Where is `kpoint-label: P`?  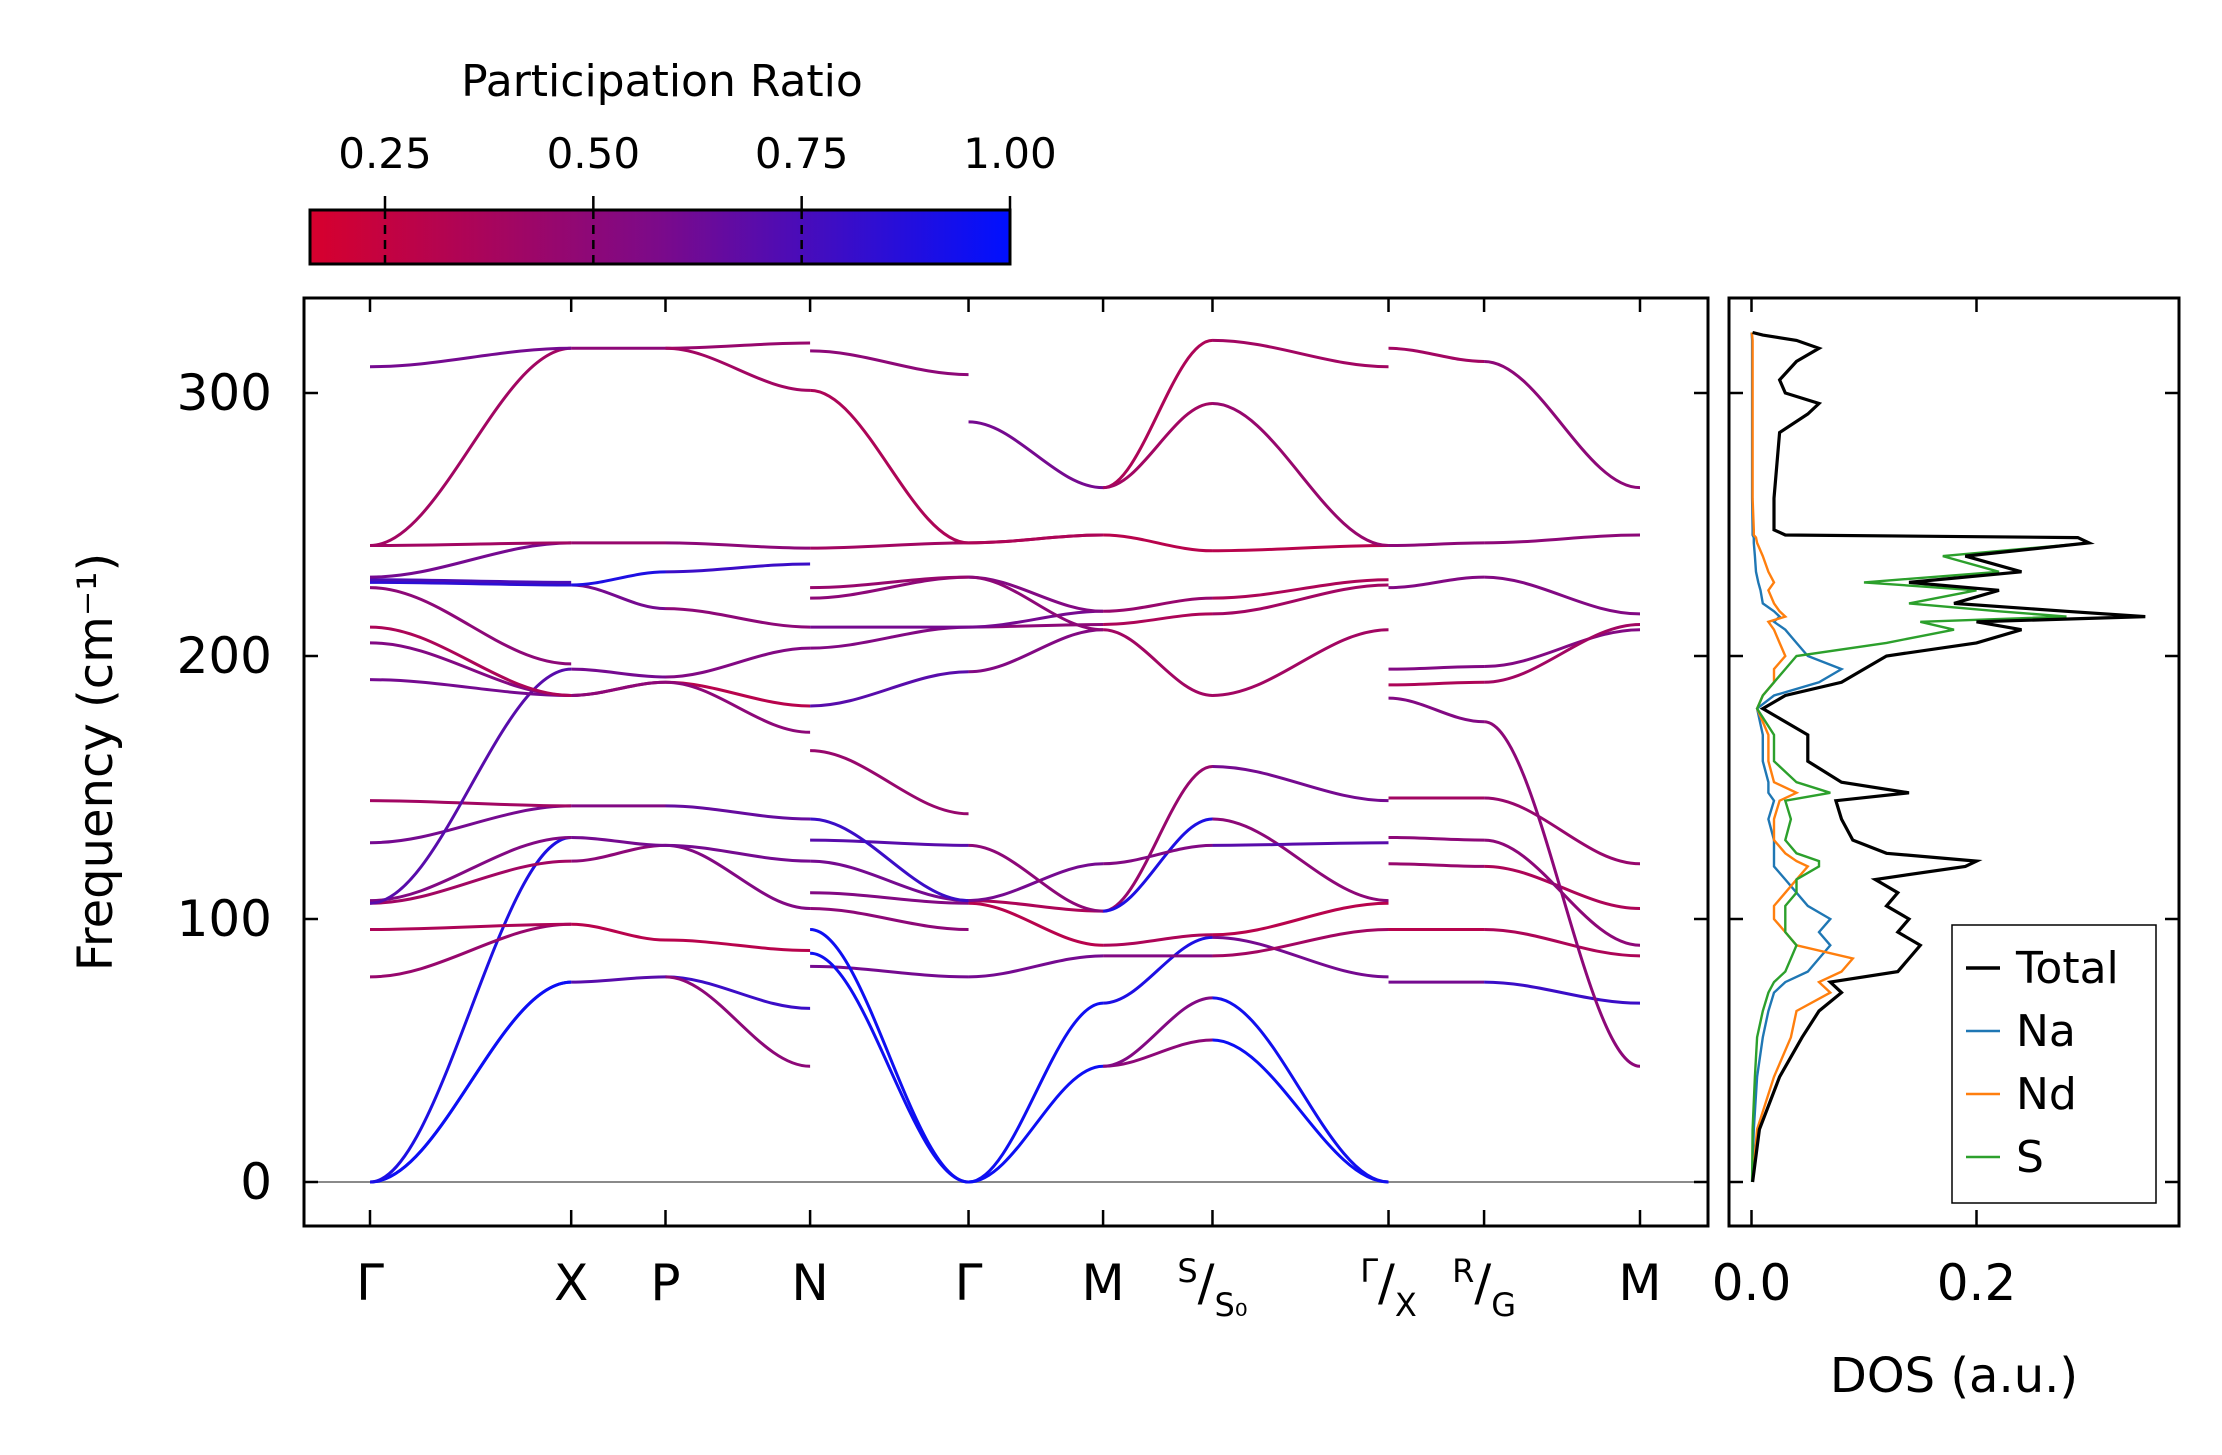
kpoint-label: P is located at coordinates (665, 1283).